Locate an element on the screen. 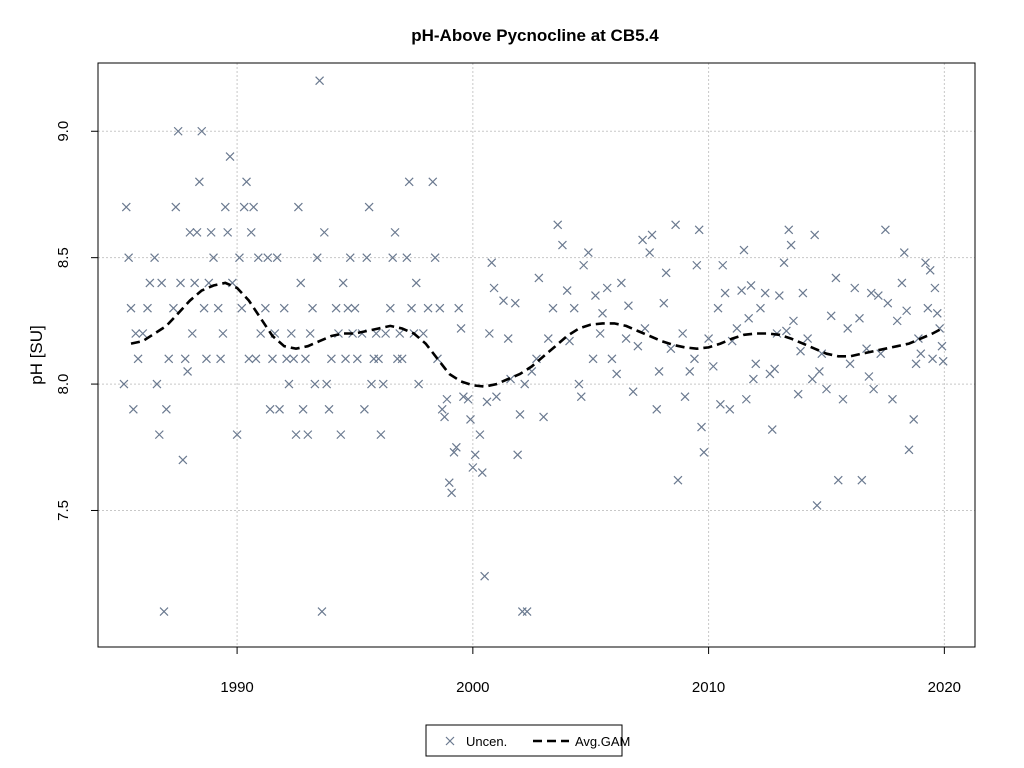 The height and width of the screenshot is (768, 1024). y-axis: 7.5 8.0 8.5 9.0 is located at coordinates (76, 321).